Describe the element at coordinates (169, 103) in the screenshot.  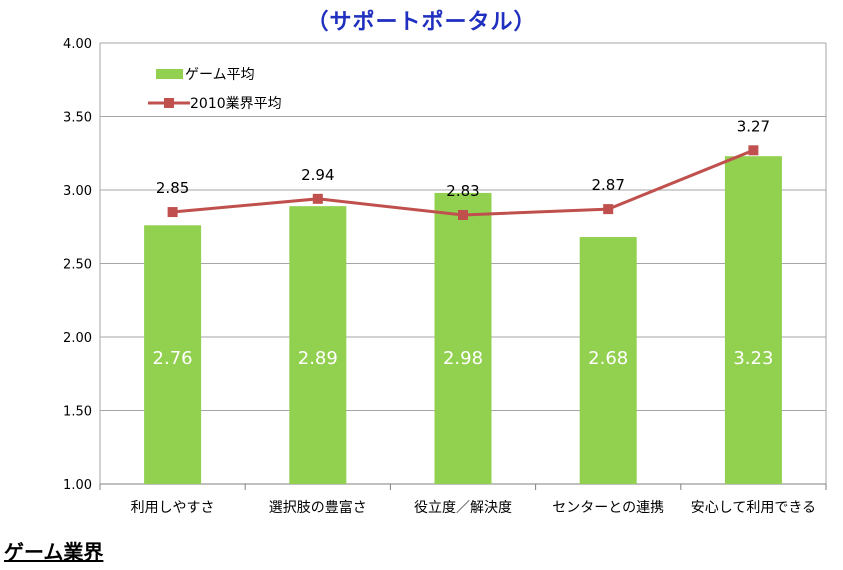
I see `legend-swatch-marker` at that location.